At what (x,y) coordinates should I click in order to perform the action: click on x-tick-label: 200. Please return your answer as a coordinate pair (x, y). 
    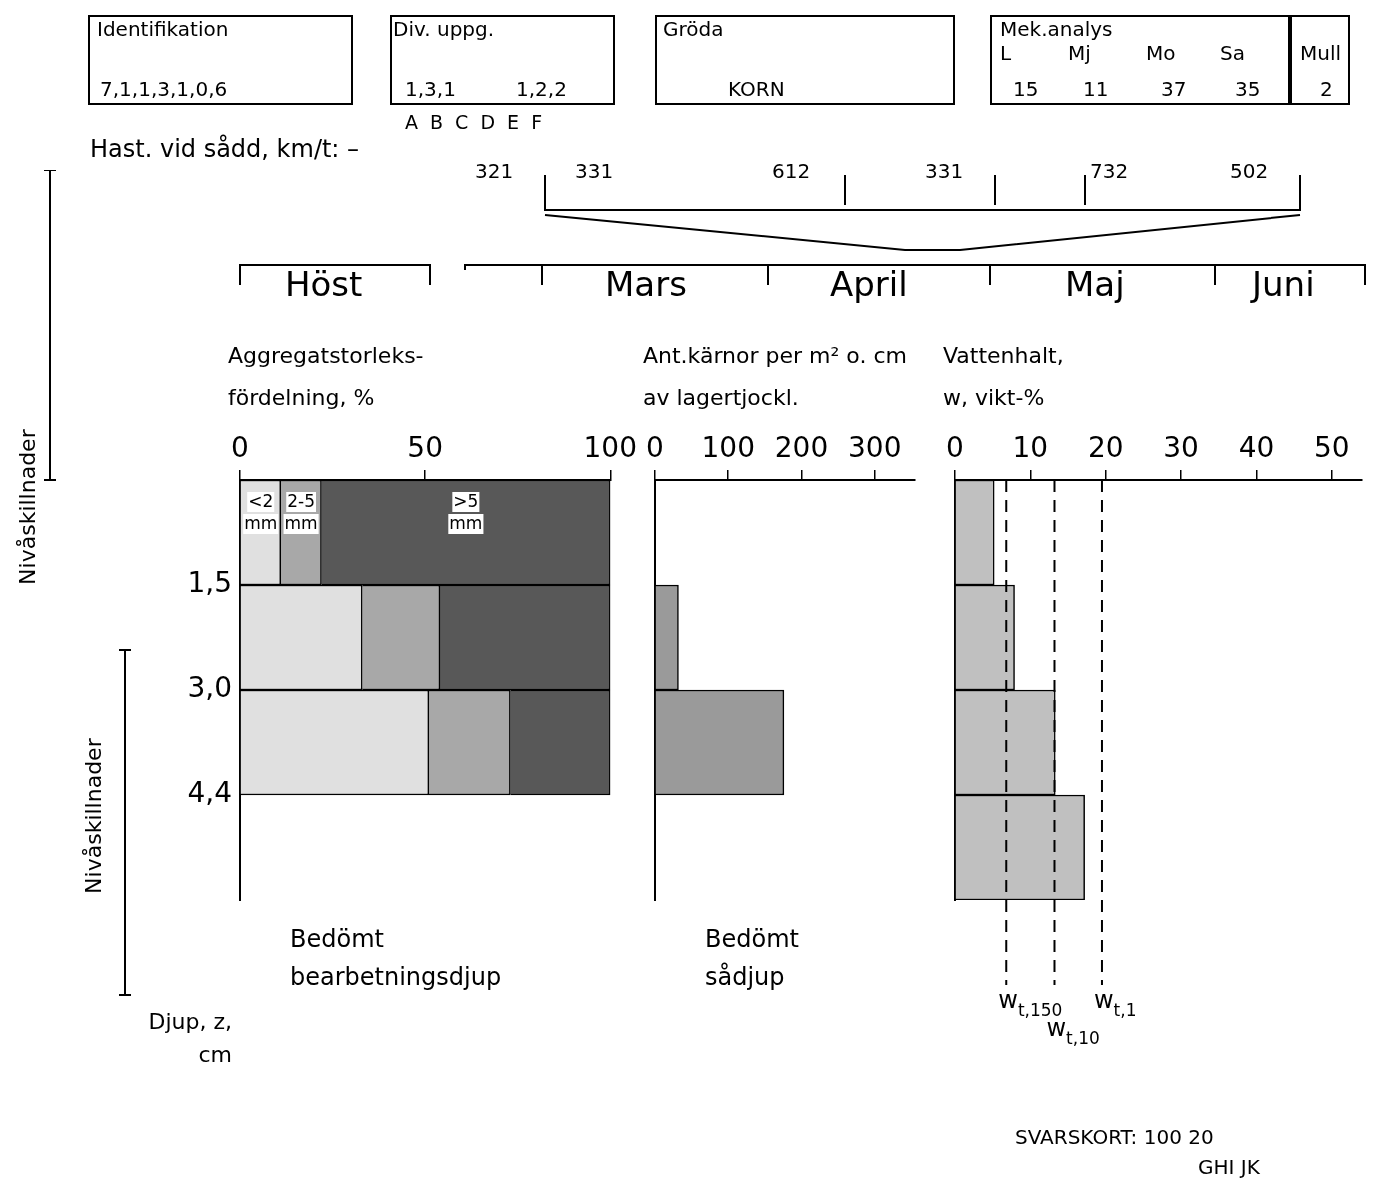
    Looking at the image, I should click on (801, 448).